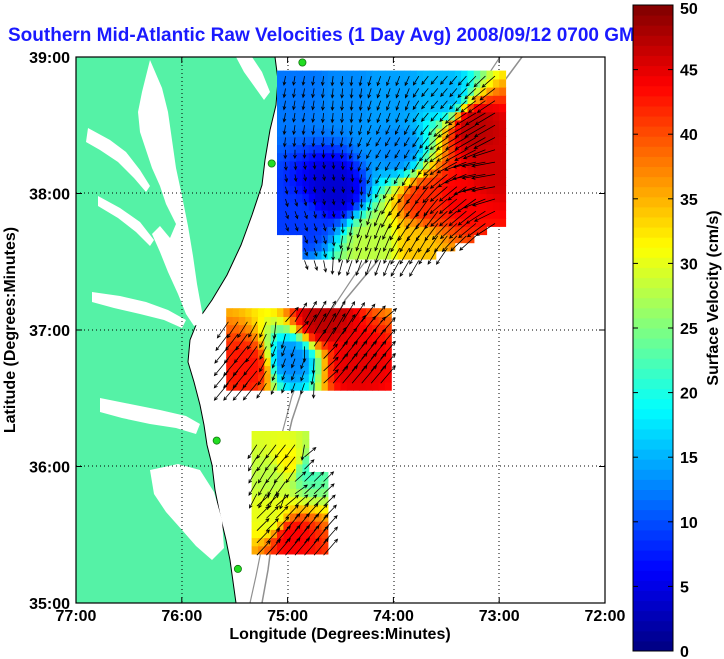 The height and width of the screenshot is (659, 724). I want to click on pamlico-sound, so click(187, 512).